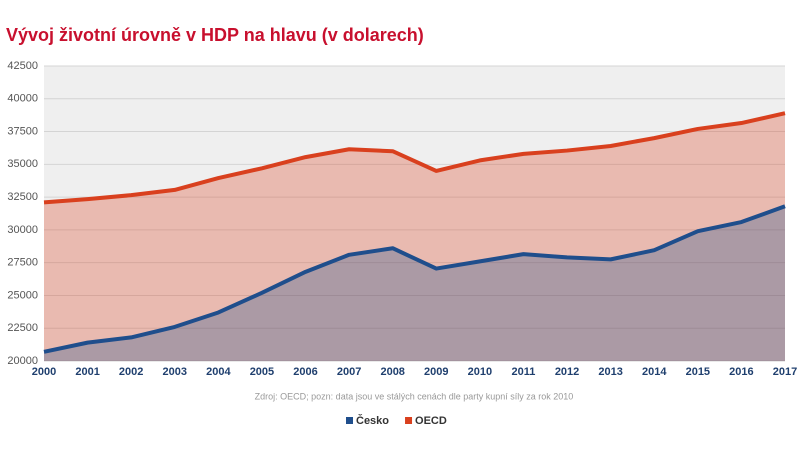 The image size is (800, 450). What do you see at coordinates (22, 197) in the screenshot?
I see `y-tick-label: 32500` at bounding box center [22, 197].